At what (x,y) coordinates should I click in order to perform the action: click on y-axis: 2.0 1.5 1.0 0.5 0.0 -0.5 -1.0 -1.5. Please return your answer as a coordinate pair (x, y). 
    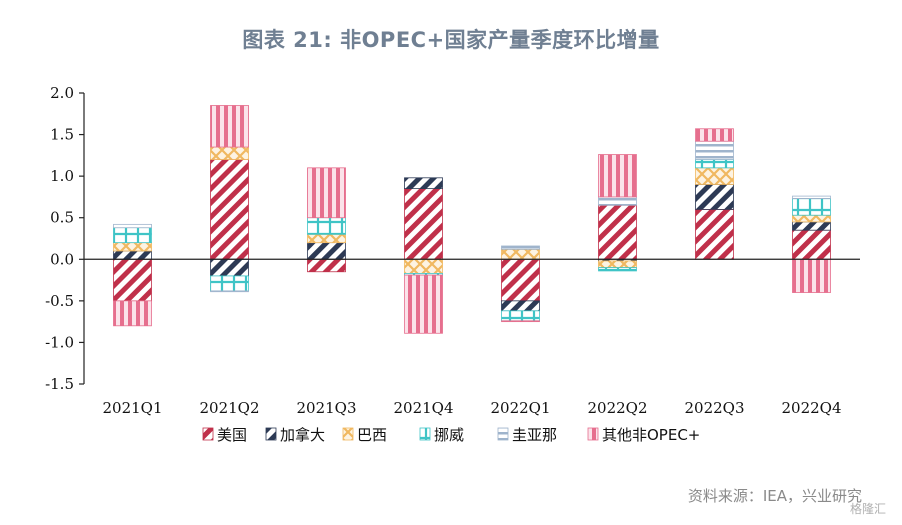
    Looking at the image, I should click on (65, 238).